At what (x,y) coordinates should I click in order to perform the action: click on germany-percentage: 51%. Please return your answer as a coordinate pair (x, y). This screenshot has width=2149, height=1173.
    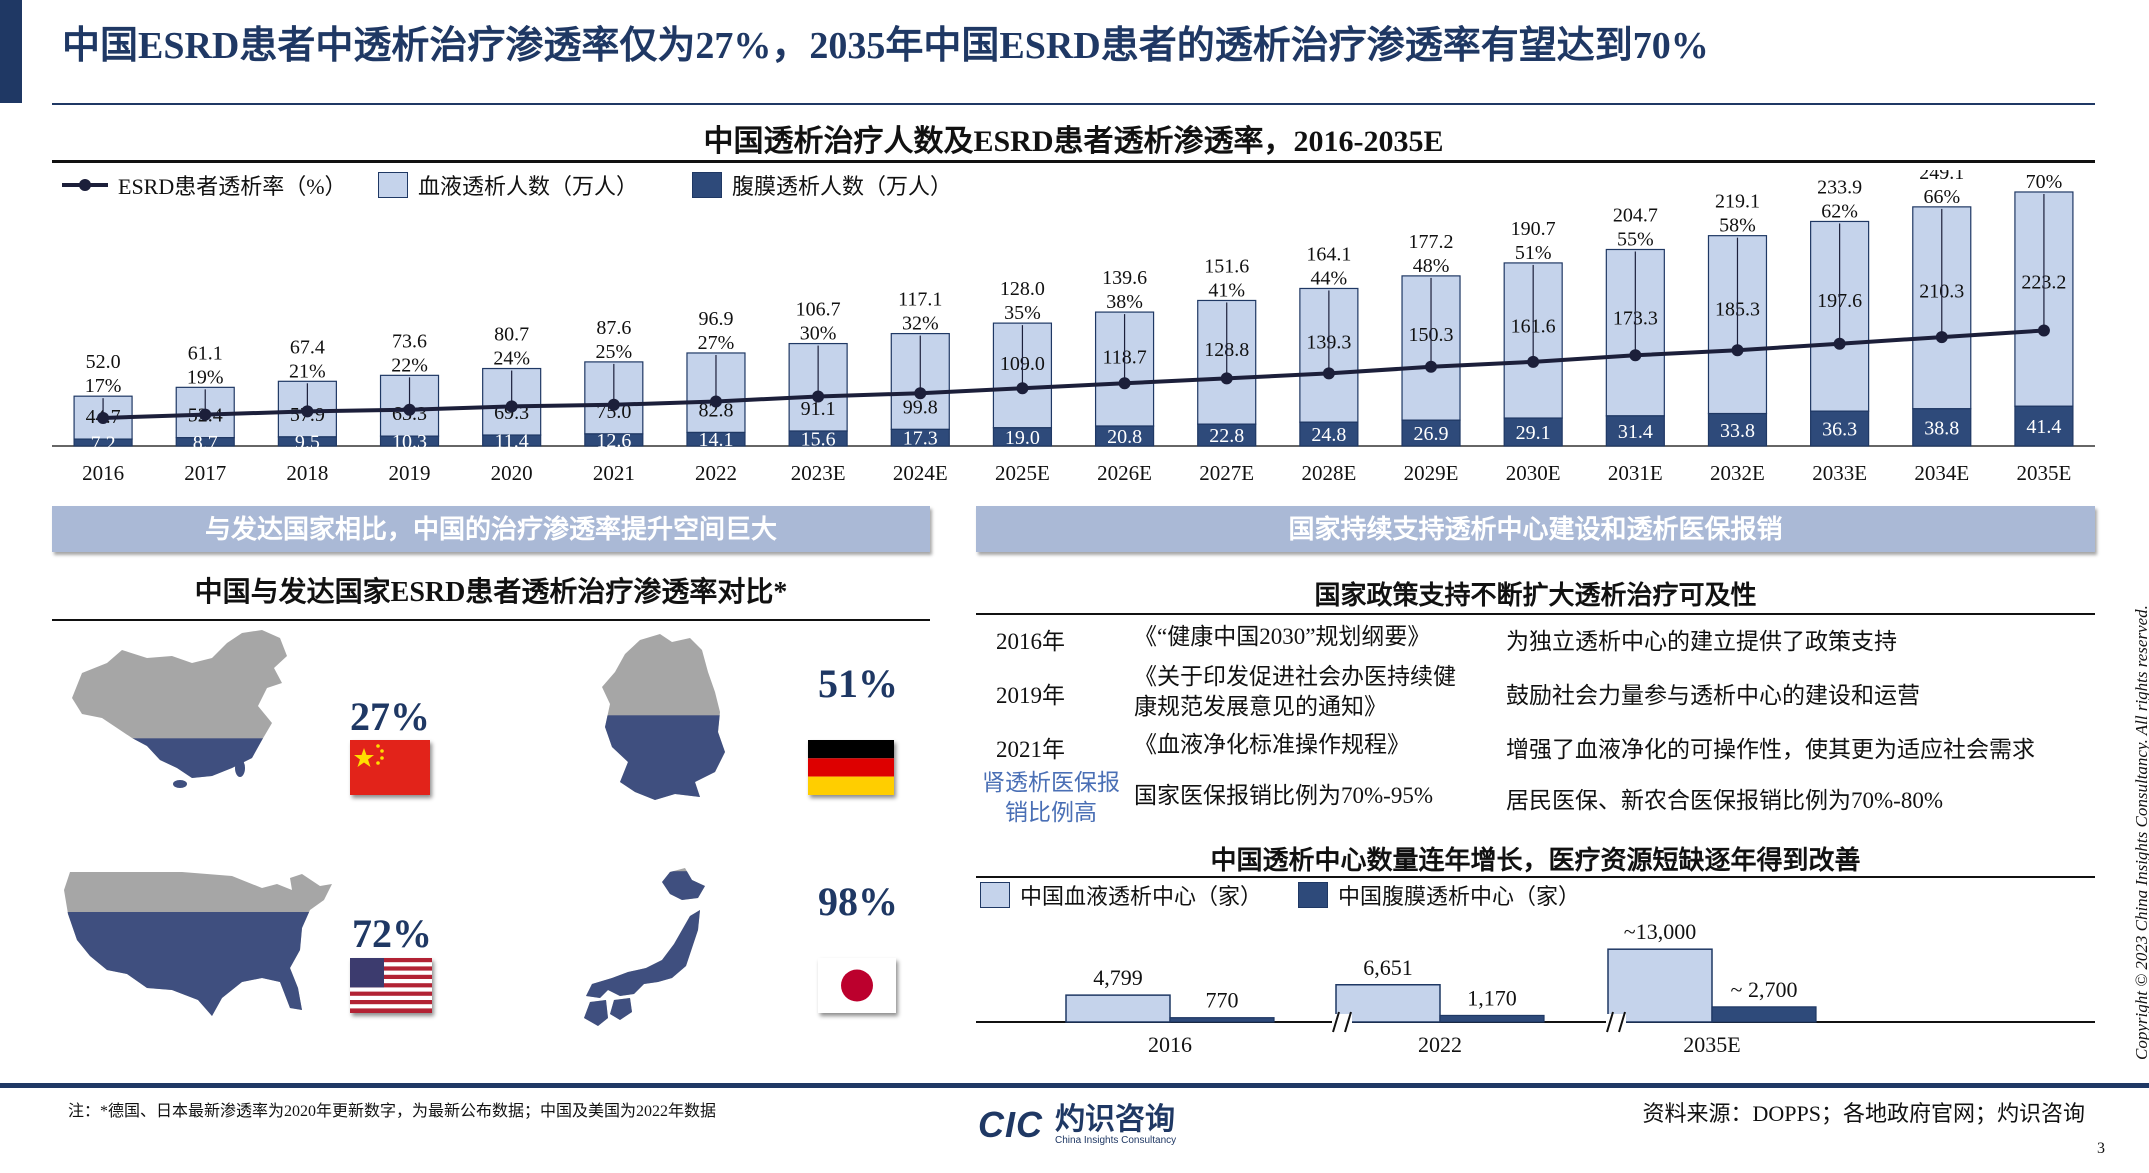
    Looking at the image, I should click on (858, 683).